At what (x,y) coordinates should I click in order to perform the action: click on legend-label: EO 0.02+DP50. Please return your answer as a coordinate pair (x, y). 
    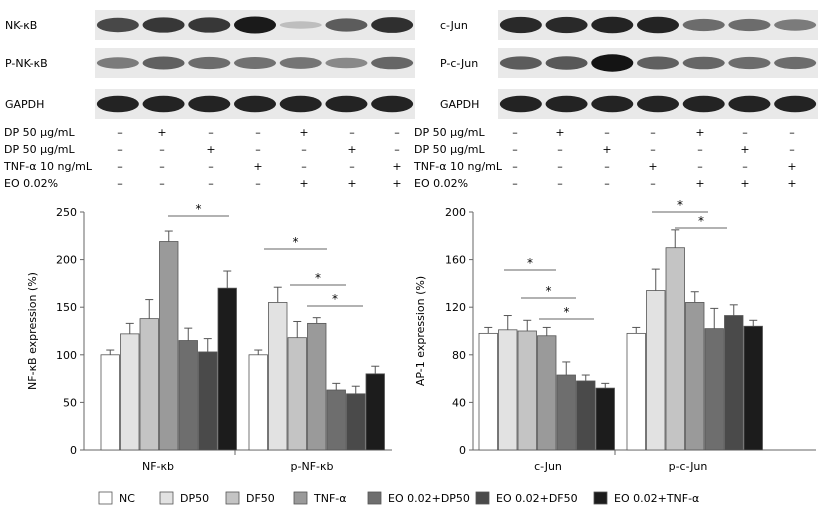
    Looking at the image, I should click on (429, 498).